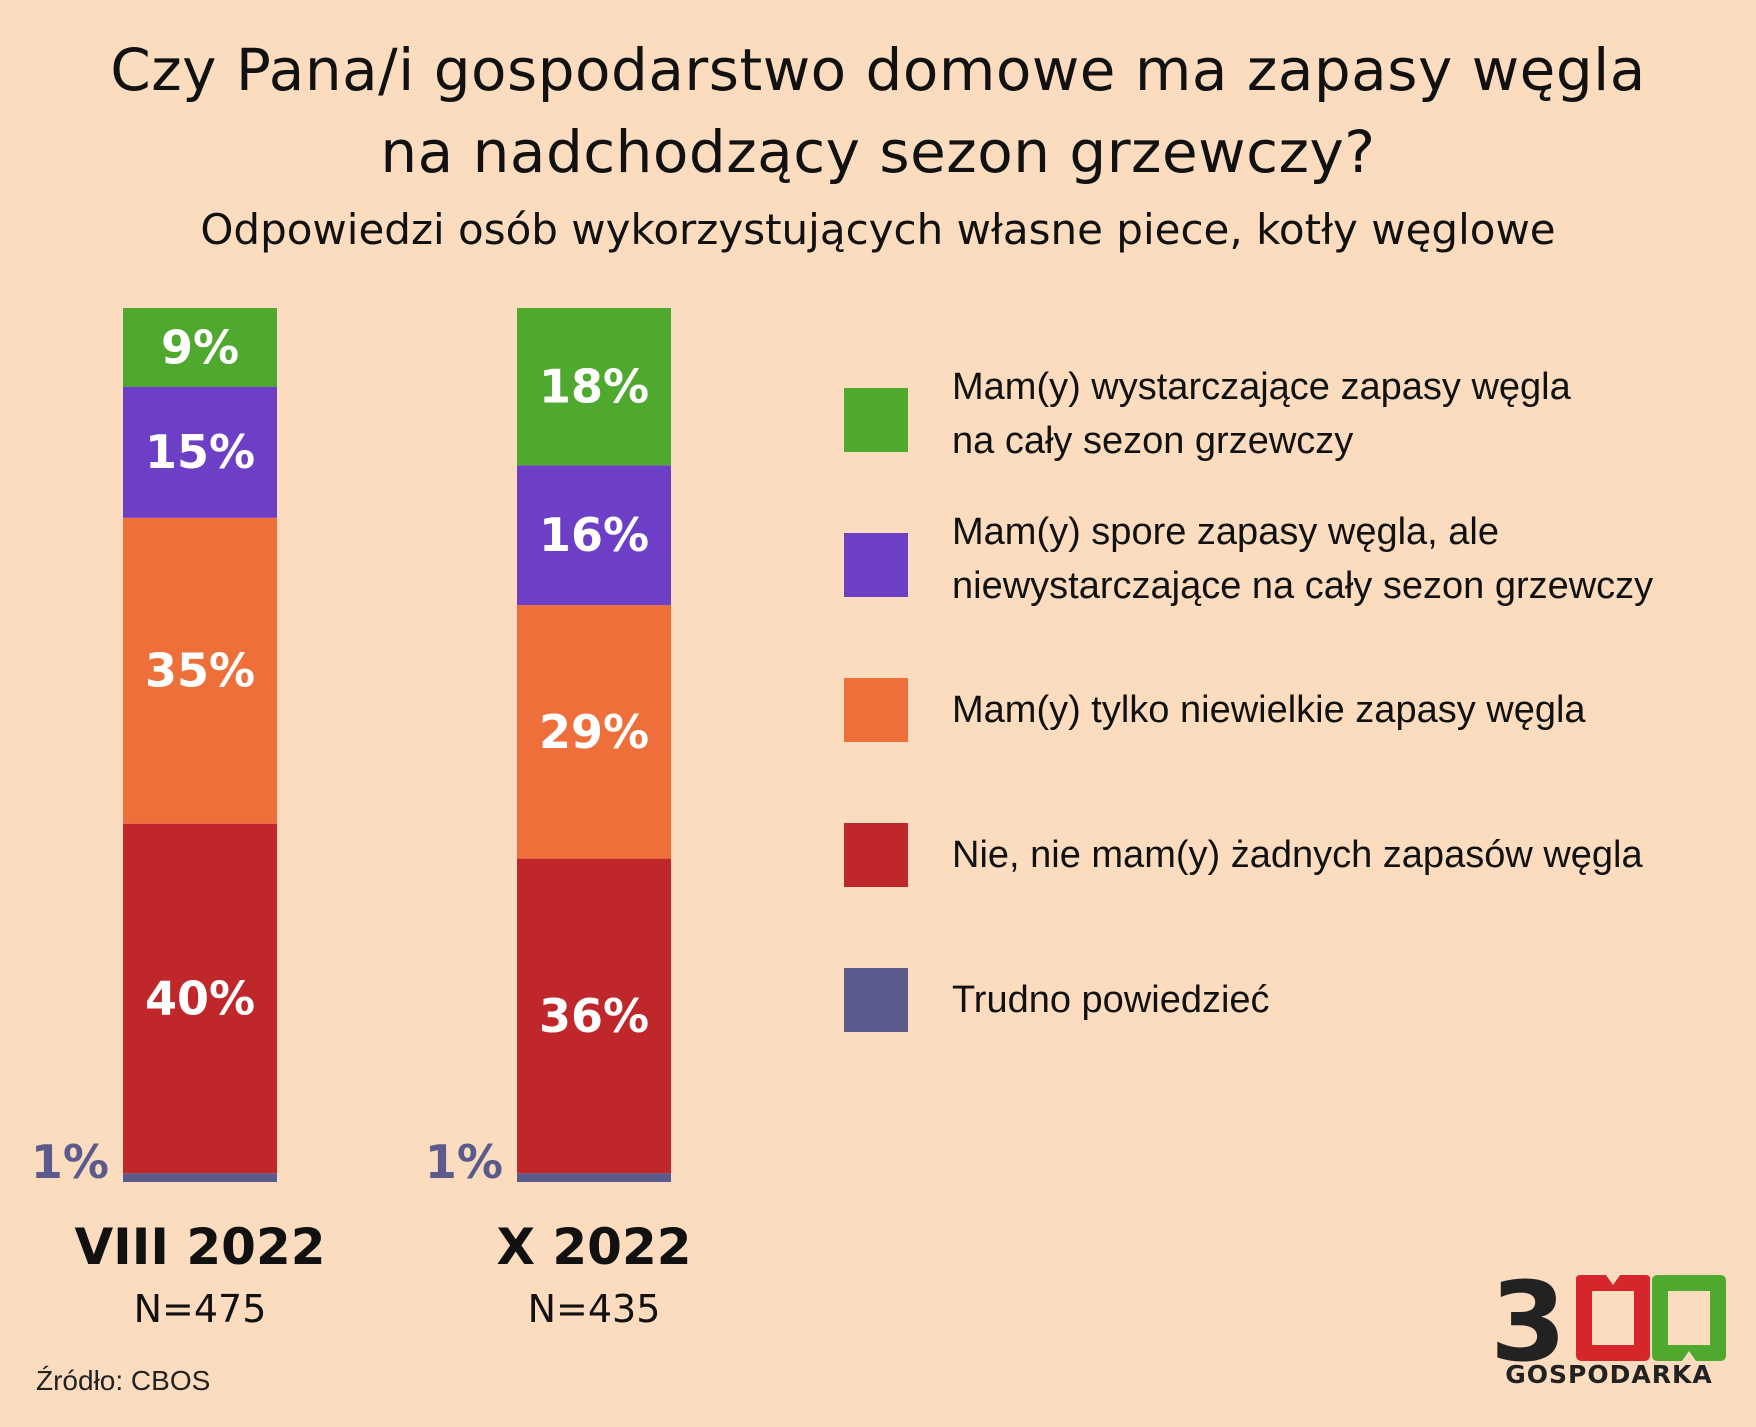 The image size is (1756, 1427). Describe the element at coordinates (594, 1309) in the screenshot. I see `sample-size-label: N=435` at that location.